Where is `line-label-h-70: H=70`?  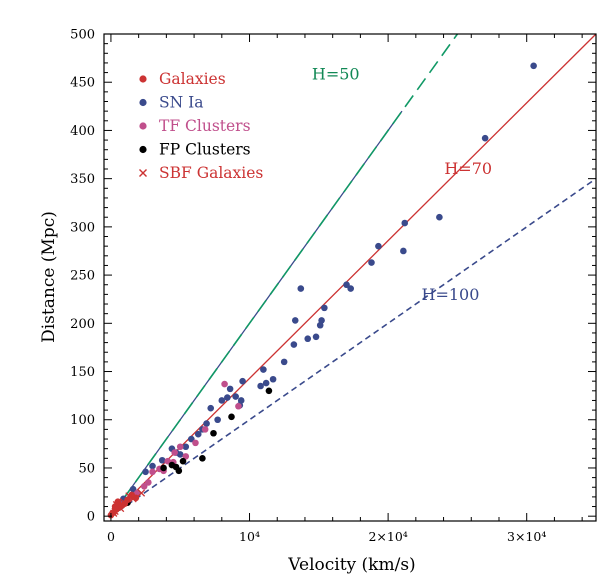
line-label-h-70: H=70 is located at coordinates (468, 168).